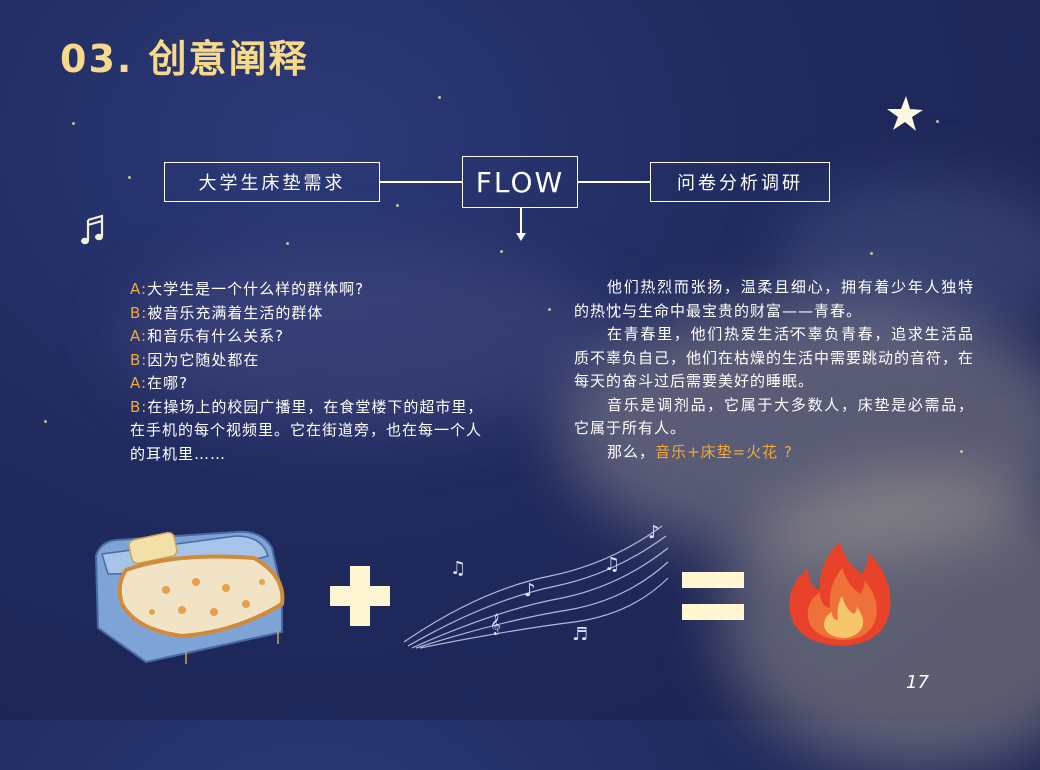 The image size is (1040, 770). I want to click on flow-right-box: 问卷分析调研, so click(740, 182).